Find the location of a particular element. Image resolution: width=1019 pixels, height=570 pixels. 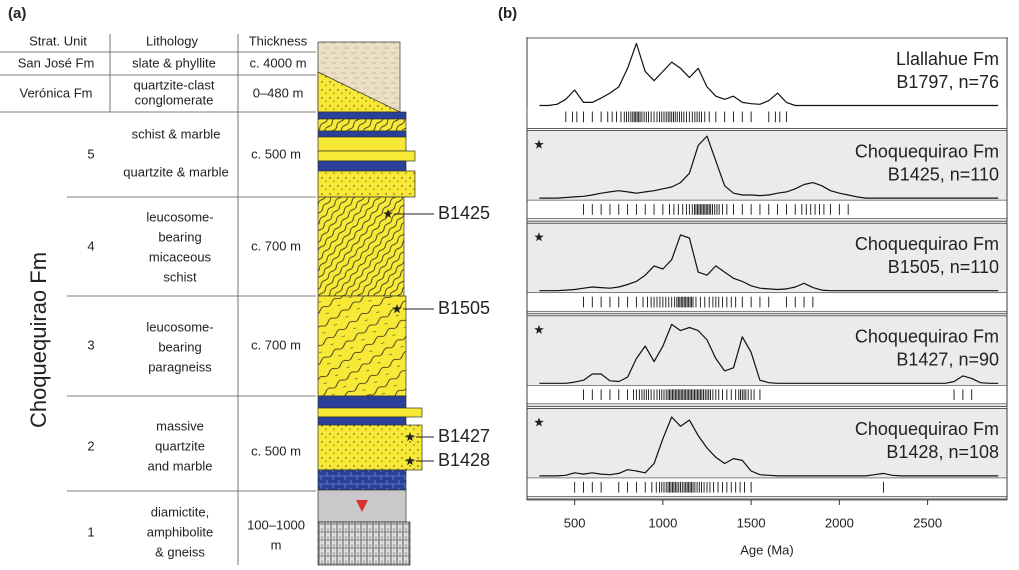

panel-label: (b) is located at coordinates (507, 13).